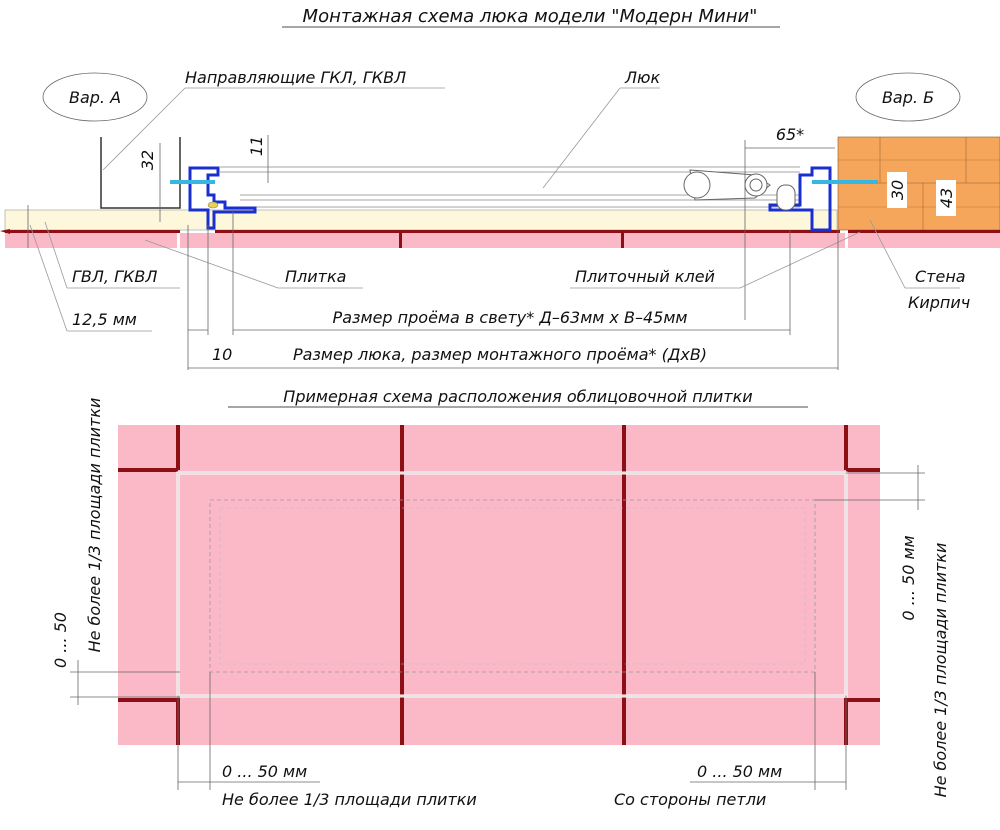 This screenshot has height=830, width=1000. What do you see at coordinates (924, 231) in the screenshot?
I see `adhesive-right` at bounding box center [924, 231].